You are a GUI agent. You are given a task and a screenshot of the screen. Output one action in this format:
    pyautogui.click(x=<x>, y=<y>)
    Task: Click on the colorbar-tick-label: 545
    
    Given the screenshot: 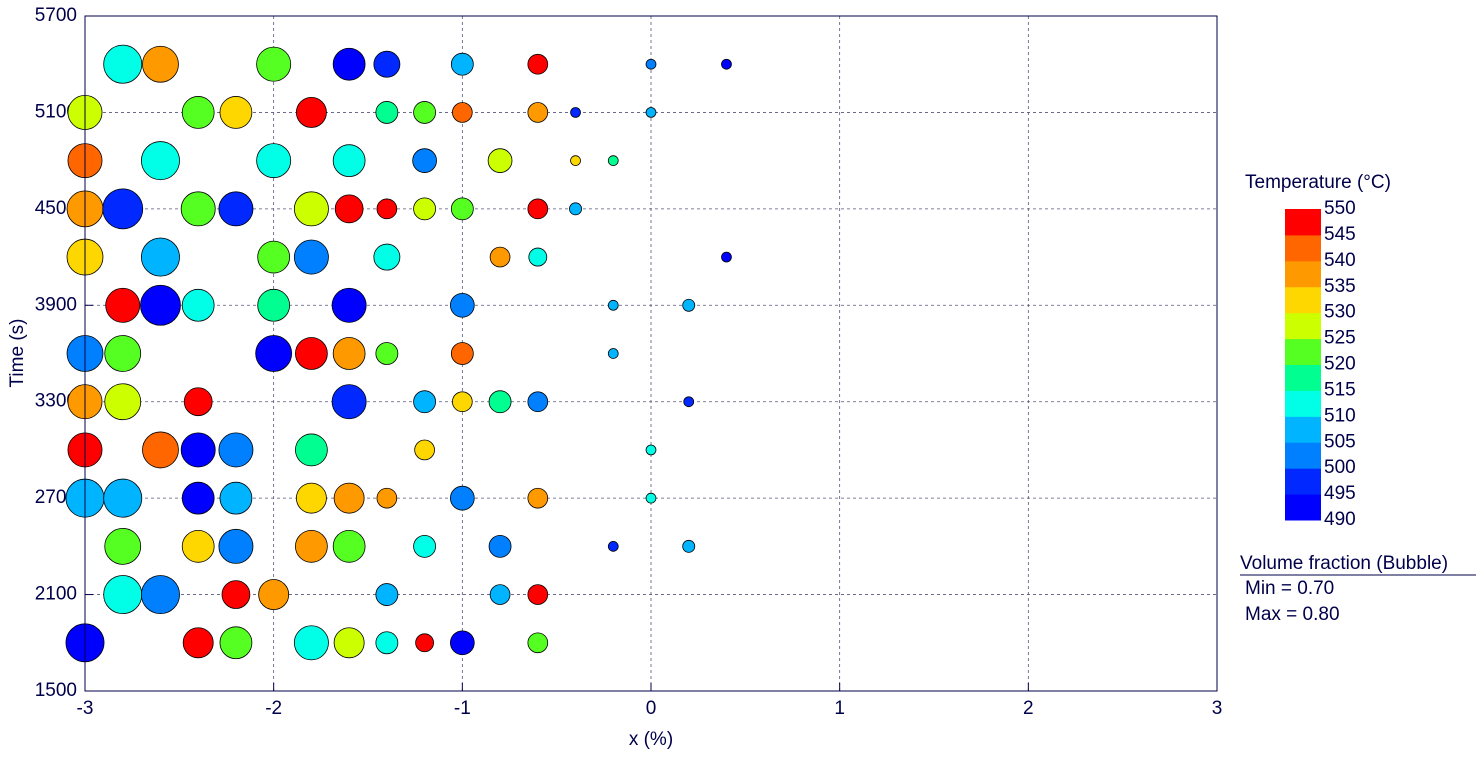 What is the action you would take?
    pyautogui.click(x=1340, y=234)
    